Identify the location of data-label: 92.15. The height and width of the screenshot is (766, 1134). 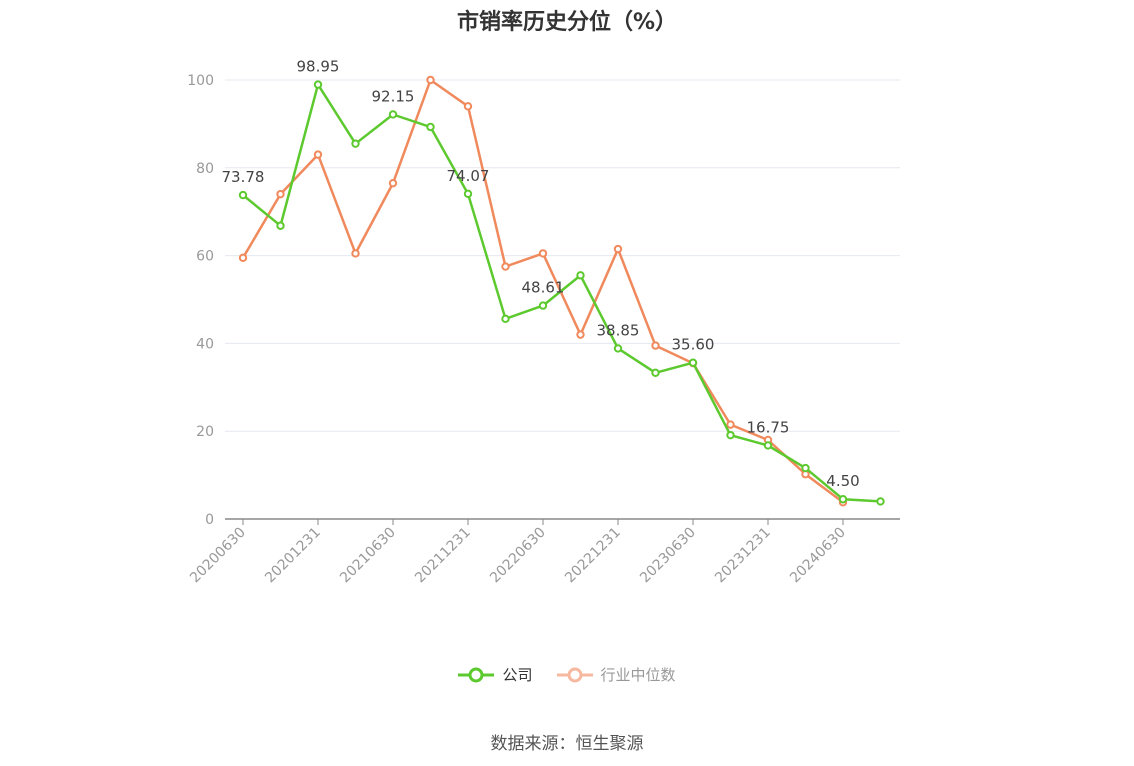
(393, 96).